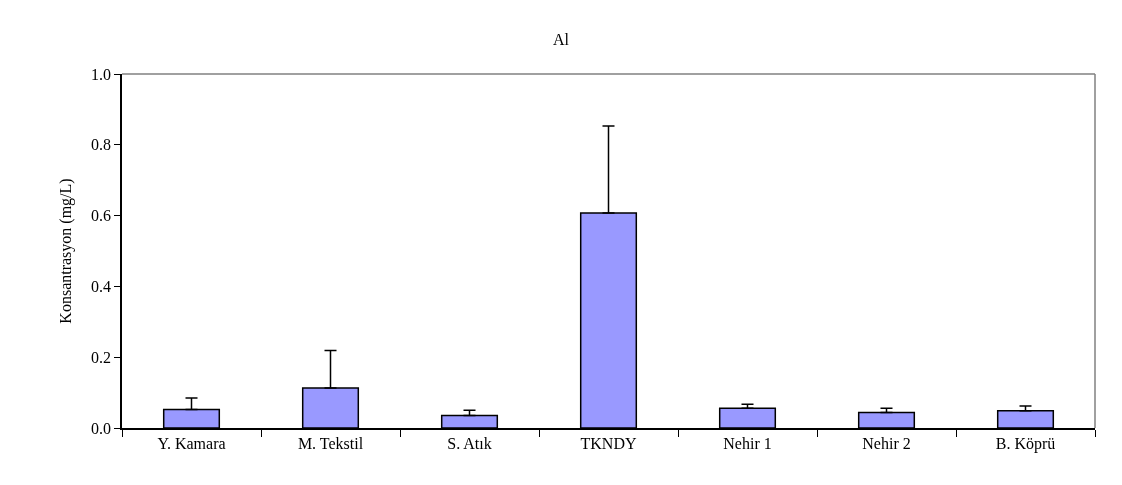  I want to click on x-tick-label: B. Köprü, so click(1025, 443).